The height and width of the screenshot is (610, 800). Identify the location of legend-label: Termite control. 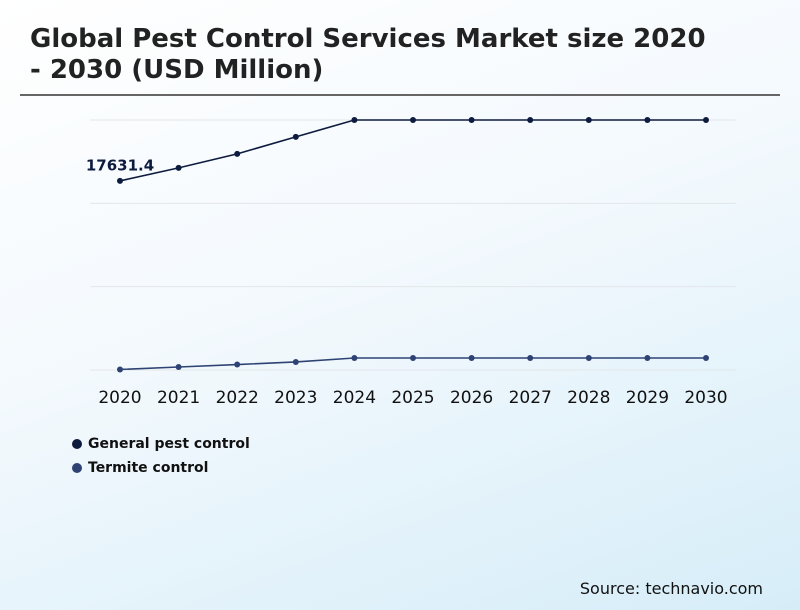
(148, 468).